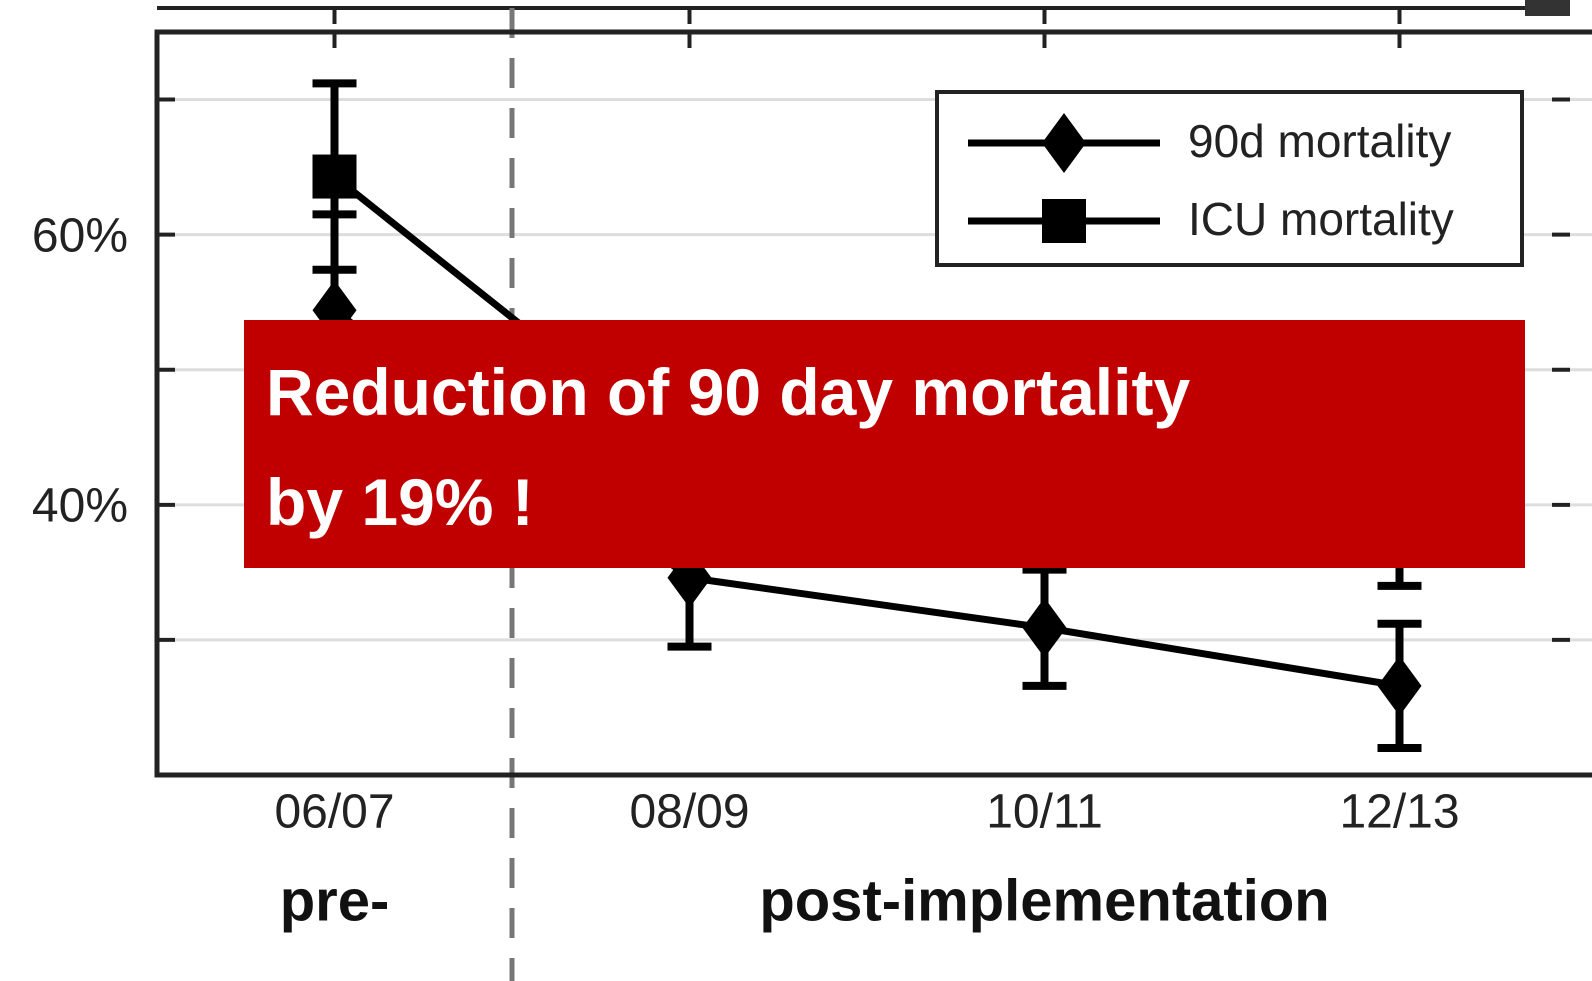 This screenshot has height=981, width=1592. What do you see at coordinates (400, 502) in the screenshot?
I see `annotation-text: by 19% !` at bounding box center [400, 502].